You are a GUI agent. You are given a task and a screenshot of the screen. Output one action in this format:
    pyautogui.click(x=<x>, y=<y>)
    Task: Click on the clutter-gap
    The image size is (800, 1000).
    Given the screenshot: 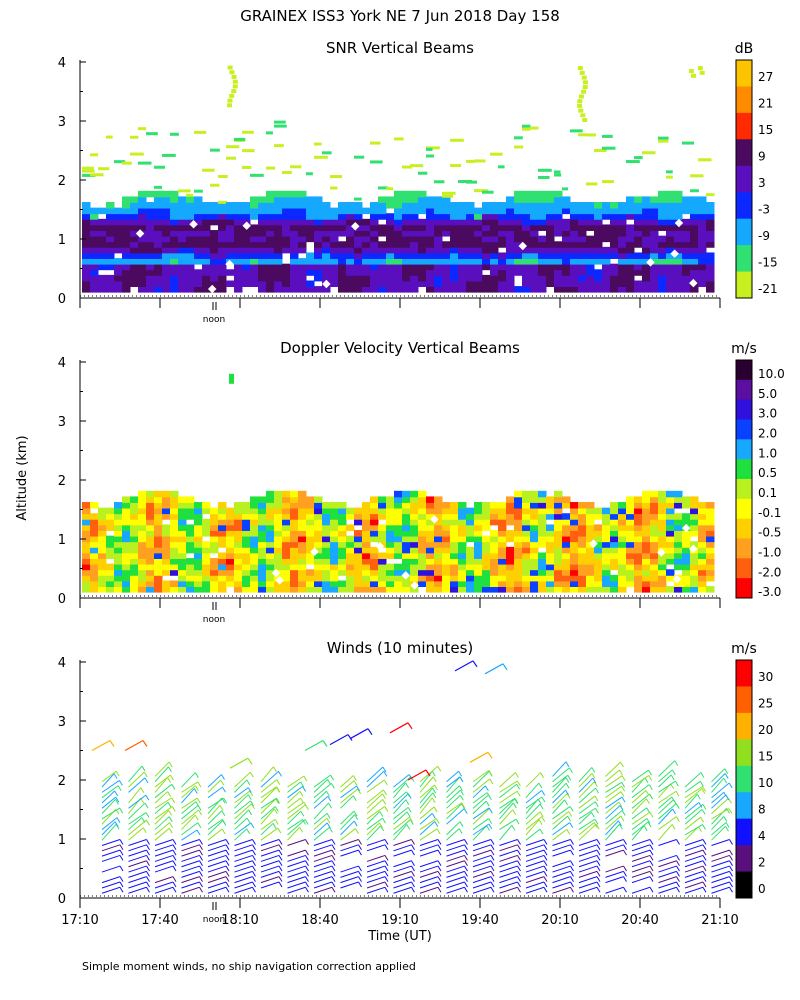 What is the action you would take?
    pyautogui.click(x=693, y=283)
    